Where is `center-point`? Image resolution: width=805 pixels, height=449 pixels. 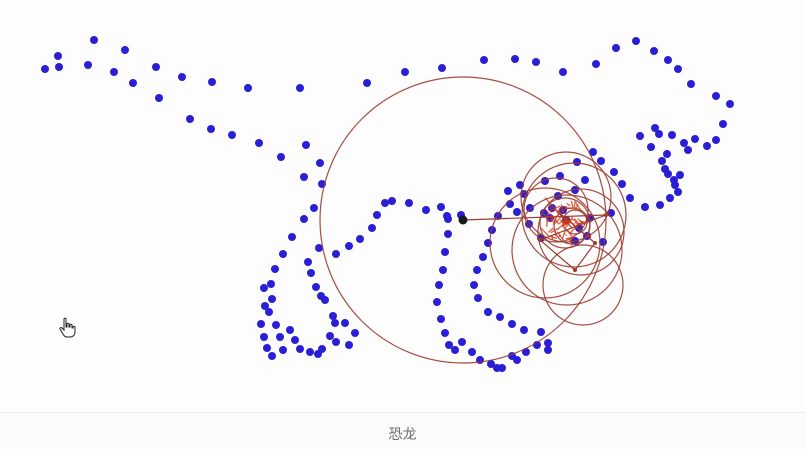 center-point is located at coordinates (463, 220).